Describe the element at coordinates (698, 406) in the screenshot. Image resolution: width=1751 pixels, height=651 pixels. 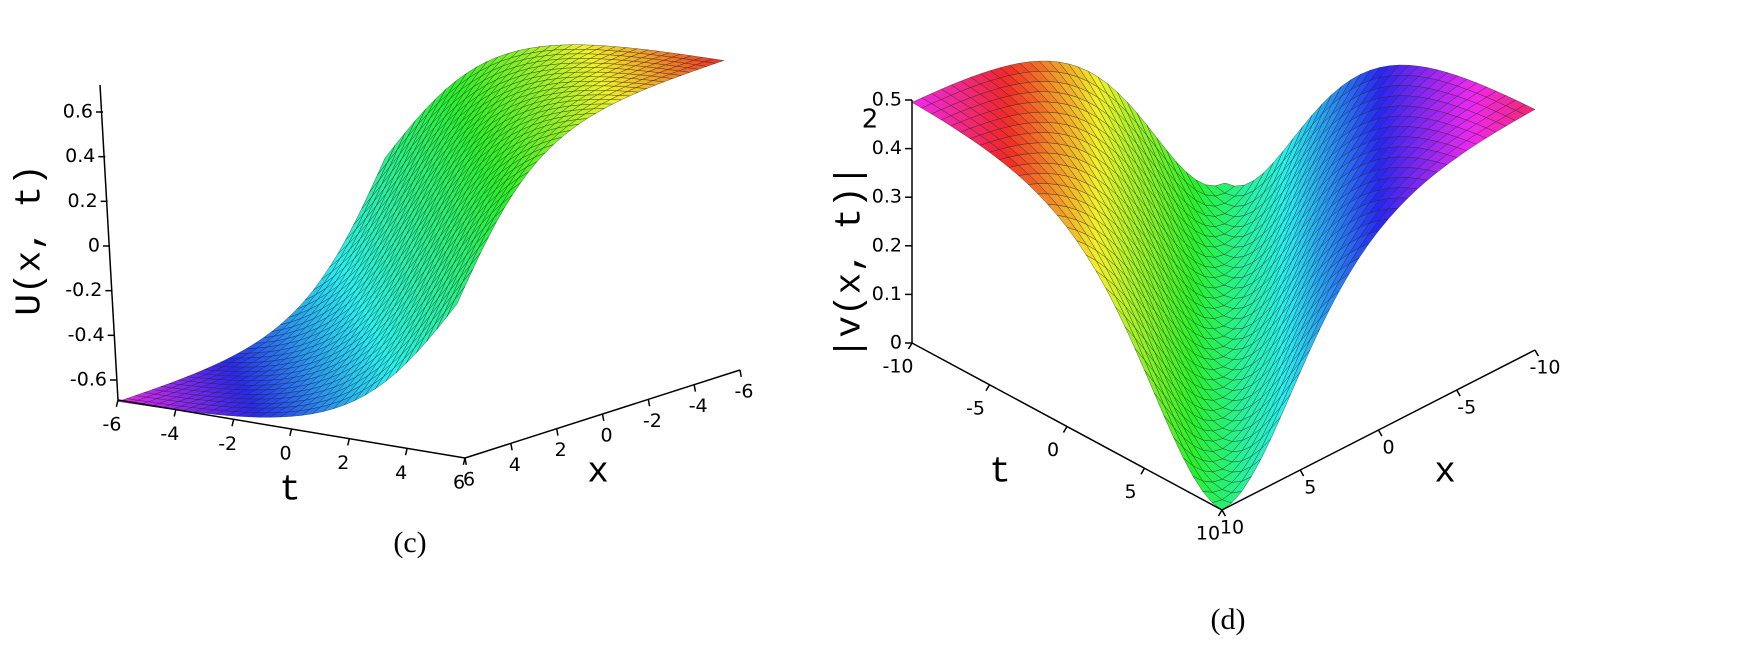
I see `x-tick-label: -4` at that location.